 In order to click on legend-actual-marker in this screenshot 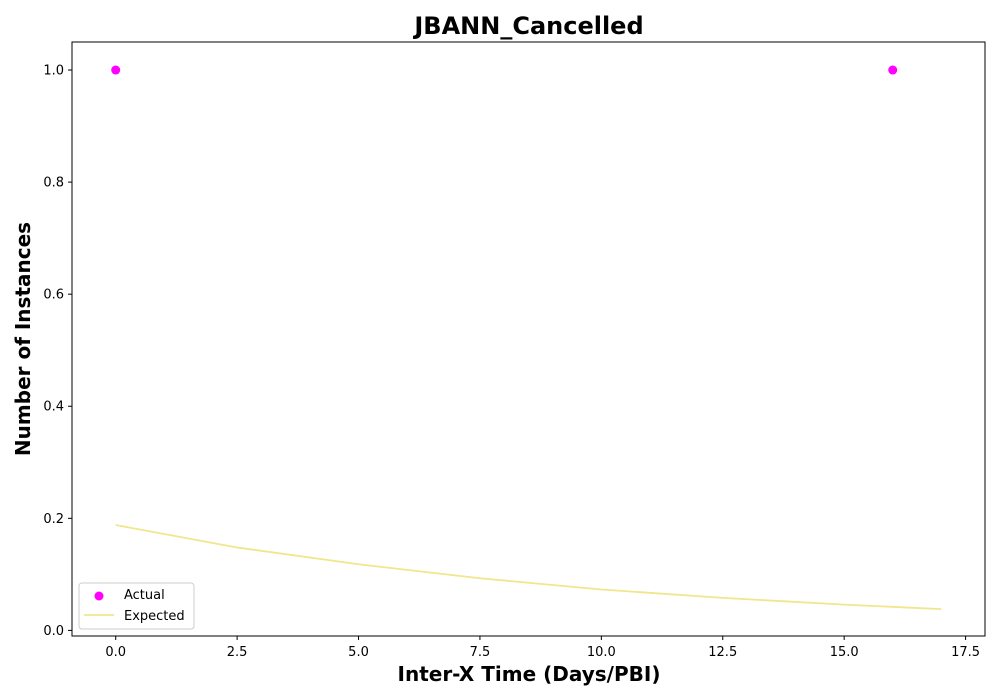, I will do `click(99, 596)`.